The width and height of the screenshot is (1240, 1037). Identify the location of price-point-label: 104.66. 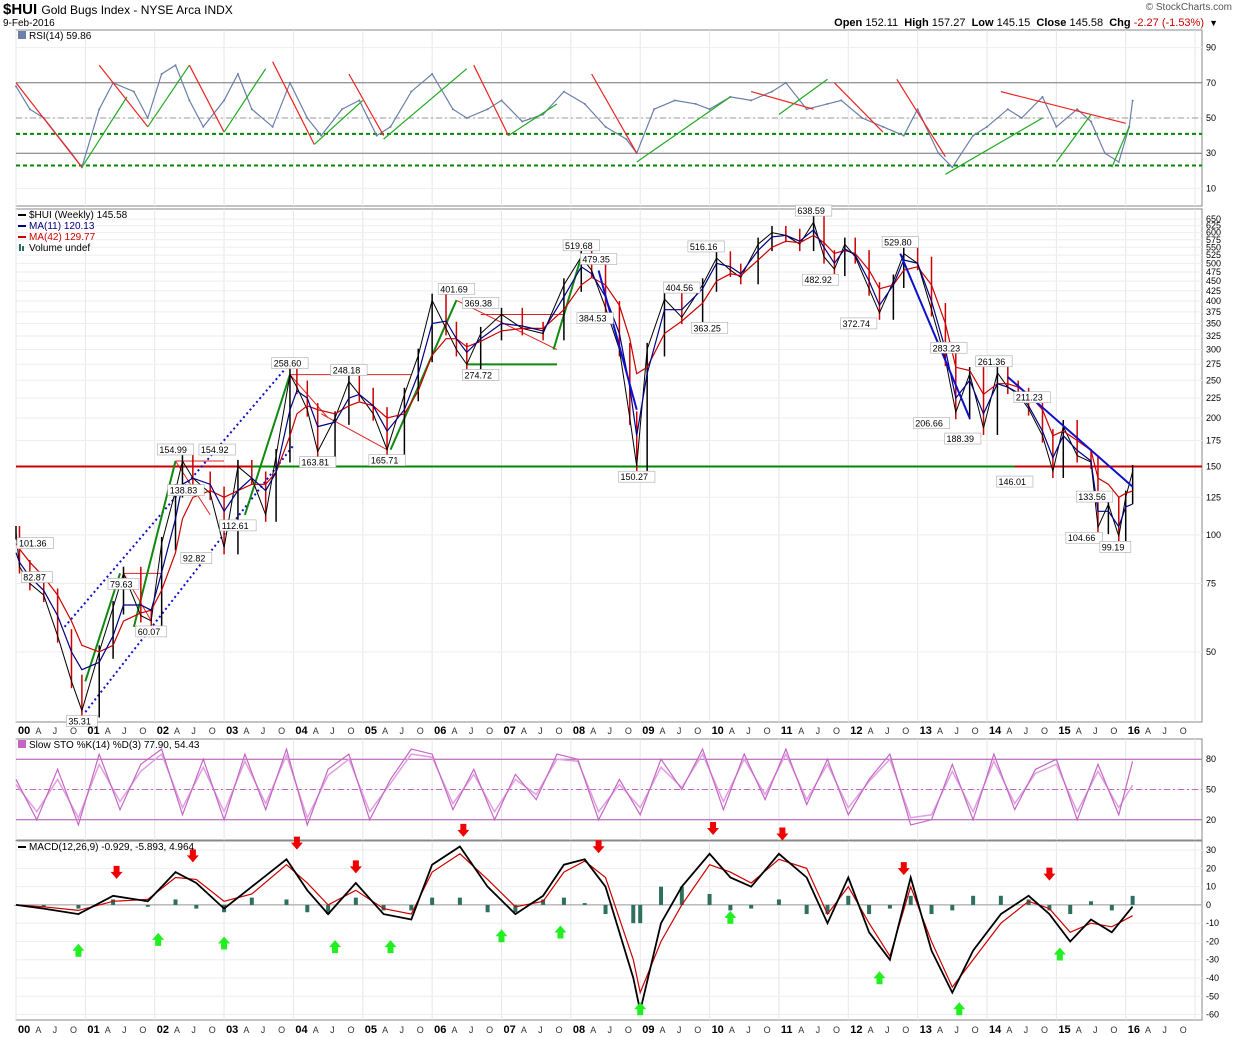
(1082, 538).